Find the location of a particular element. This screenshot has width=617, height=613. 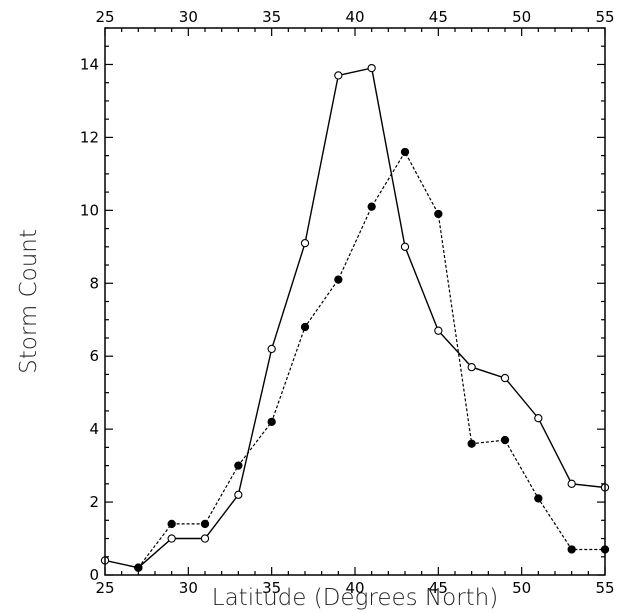

y-tick-label: 4 is located at coordinates (94, 429).